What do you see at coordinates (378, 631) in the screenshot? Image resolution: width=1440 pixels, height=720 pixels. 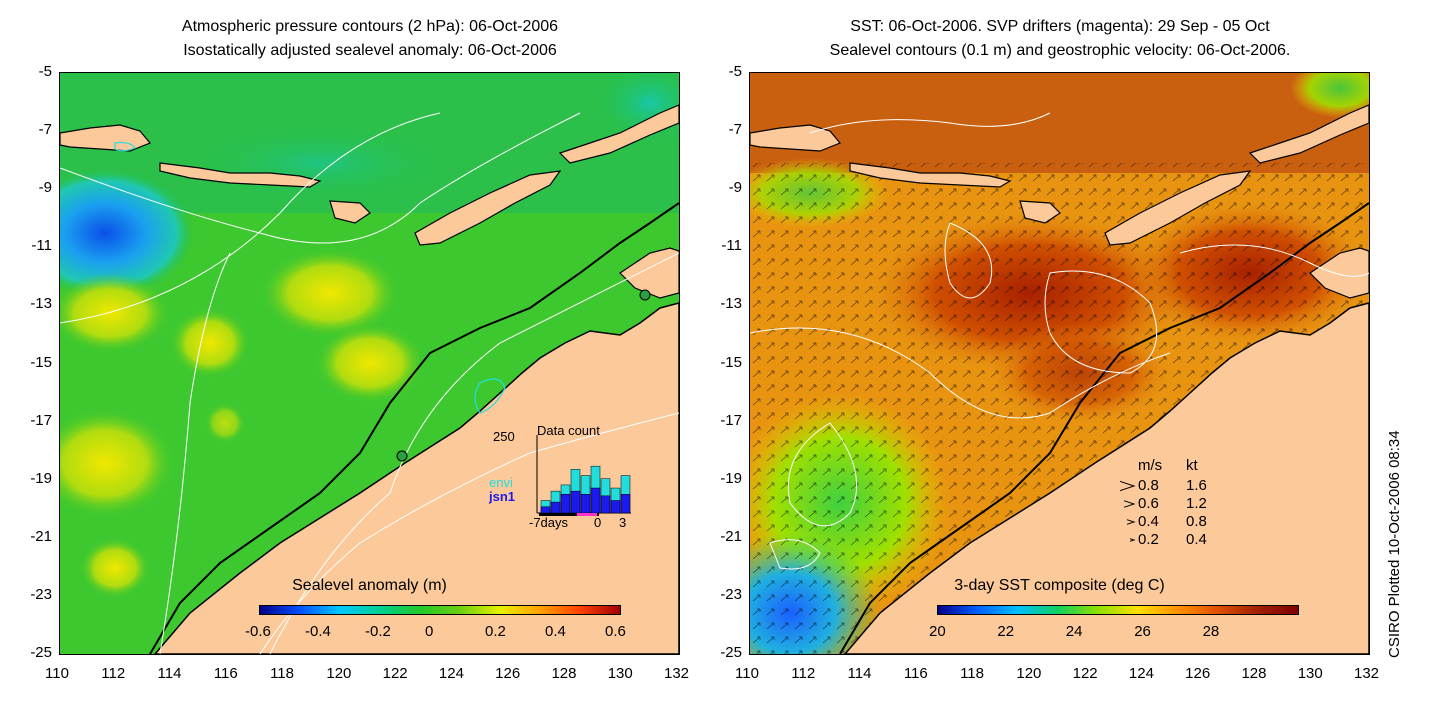 I see `colorbar-tick: -0.2` at bounding box center [378, 631].